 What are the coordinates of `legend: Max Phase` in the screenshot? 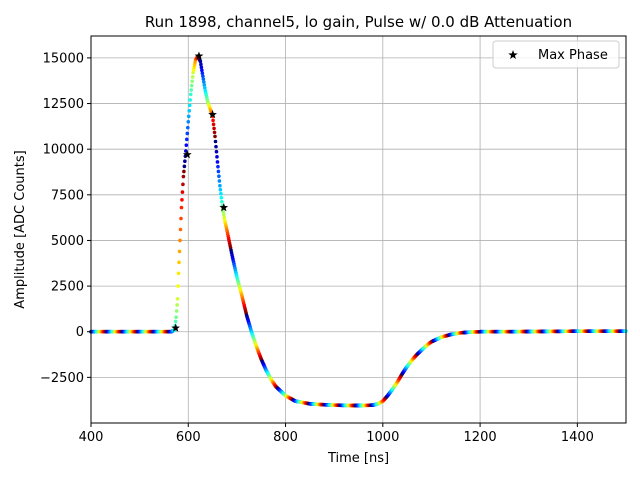 It's located at (556, 54).